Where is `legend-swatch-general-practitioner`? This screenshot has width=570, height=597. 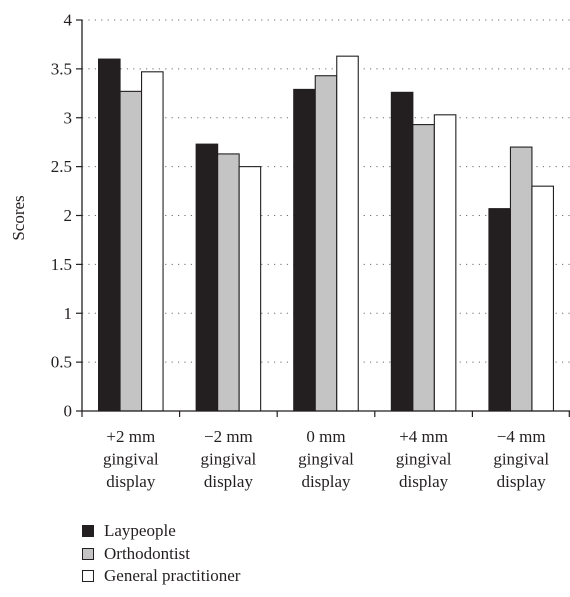 legend-swatch-general-practitioner is located at coordinates (88, 576).